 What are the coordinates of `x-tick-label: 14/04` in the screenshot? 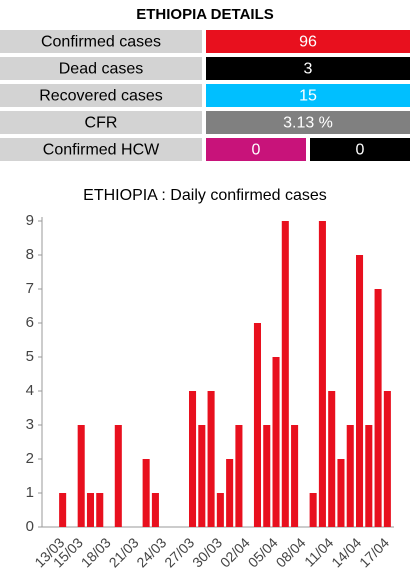 It's located at (346, 552).